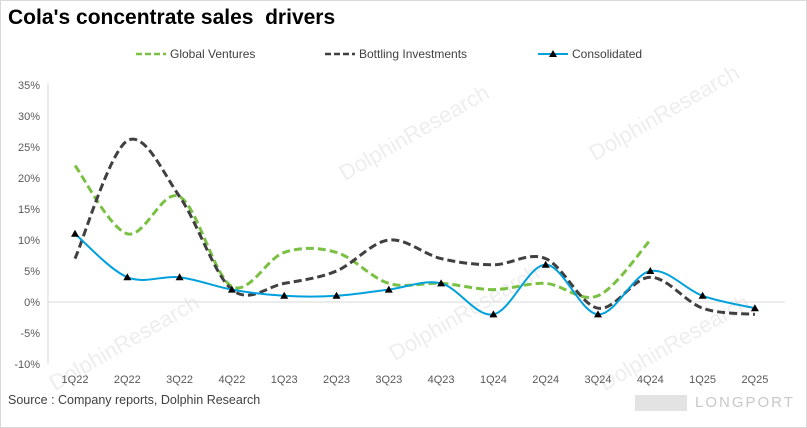 Image resolution: width=807 pixels, height=428 pixels. I want to click on legend-bottling-investments: Bottling Investments, so click(396, 54).